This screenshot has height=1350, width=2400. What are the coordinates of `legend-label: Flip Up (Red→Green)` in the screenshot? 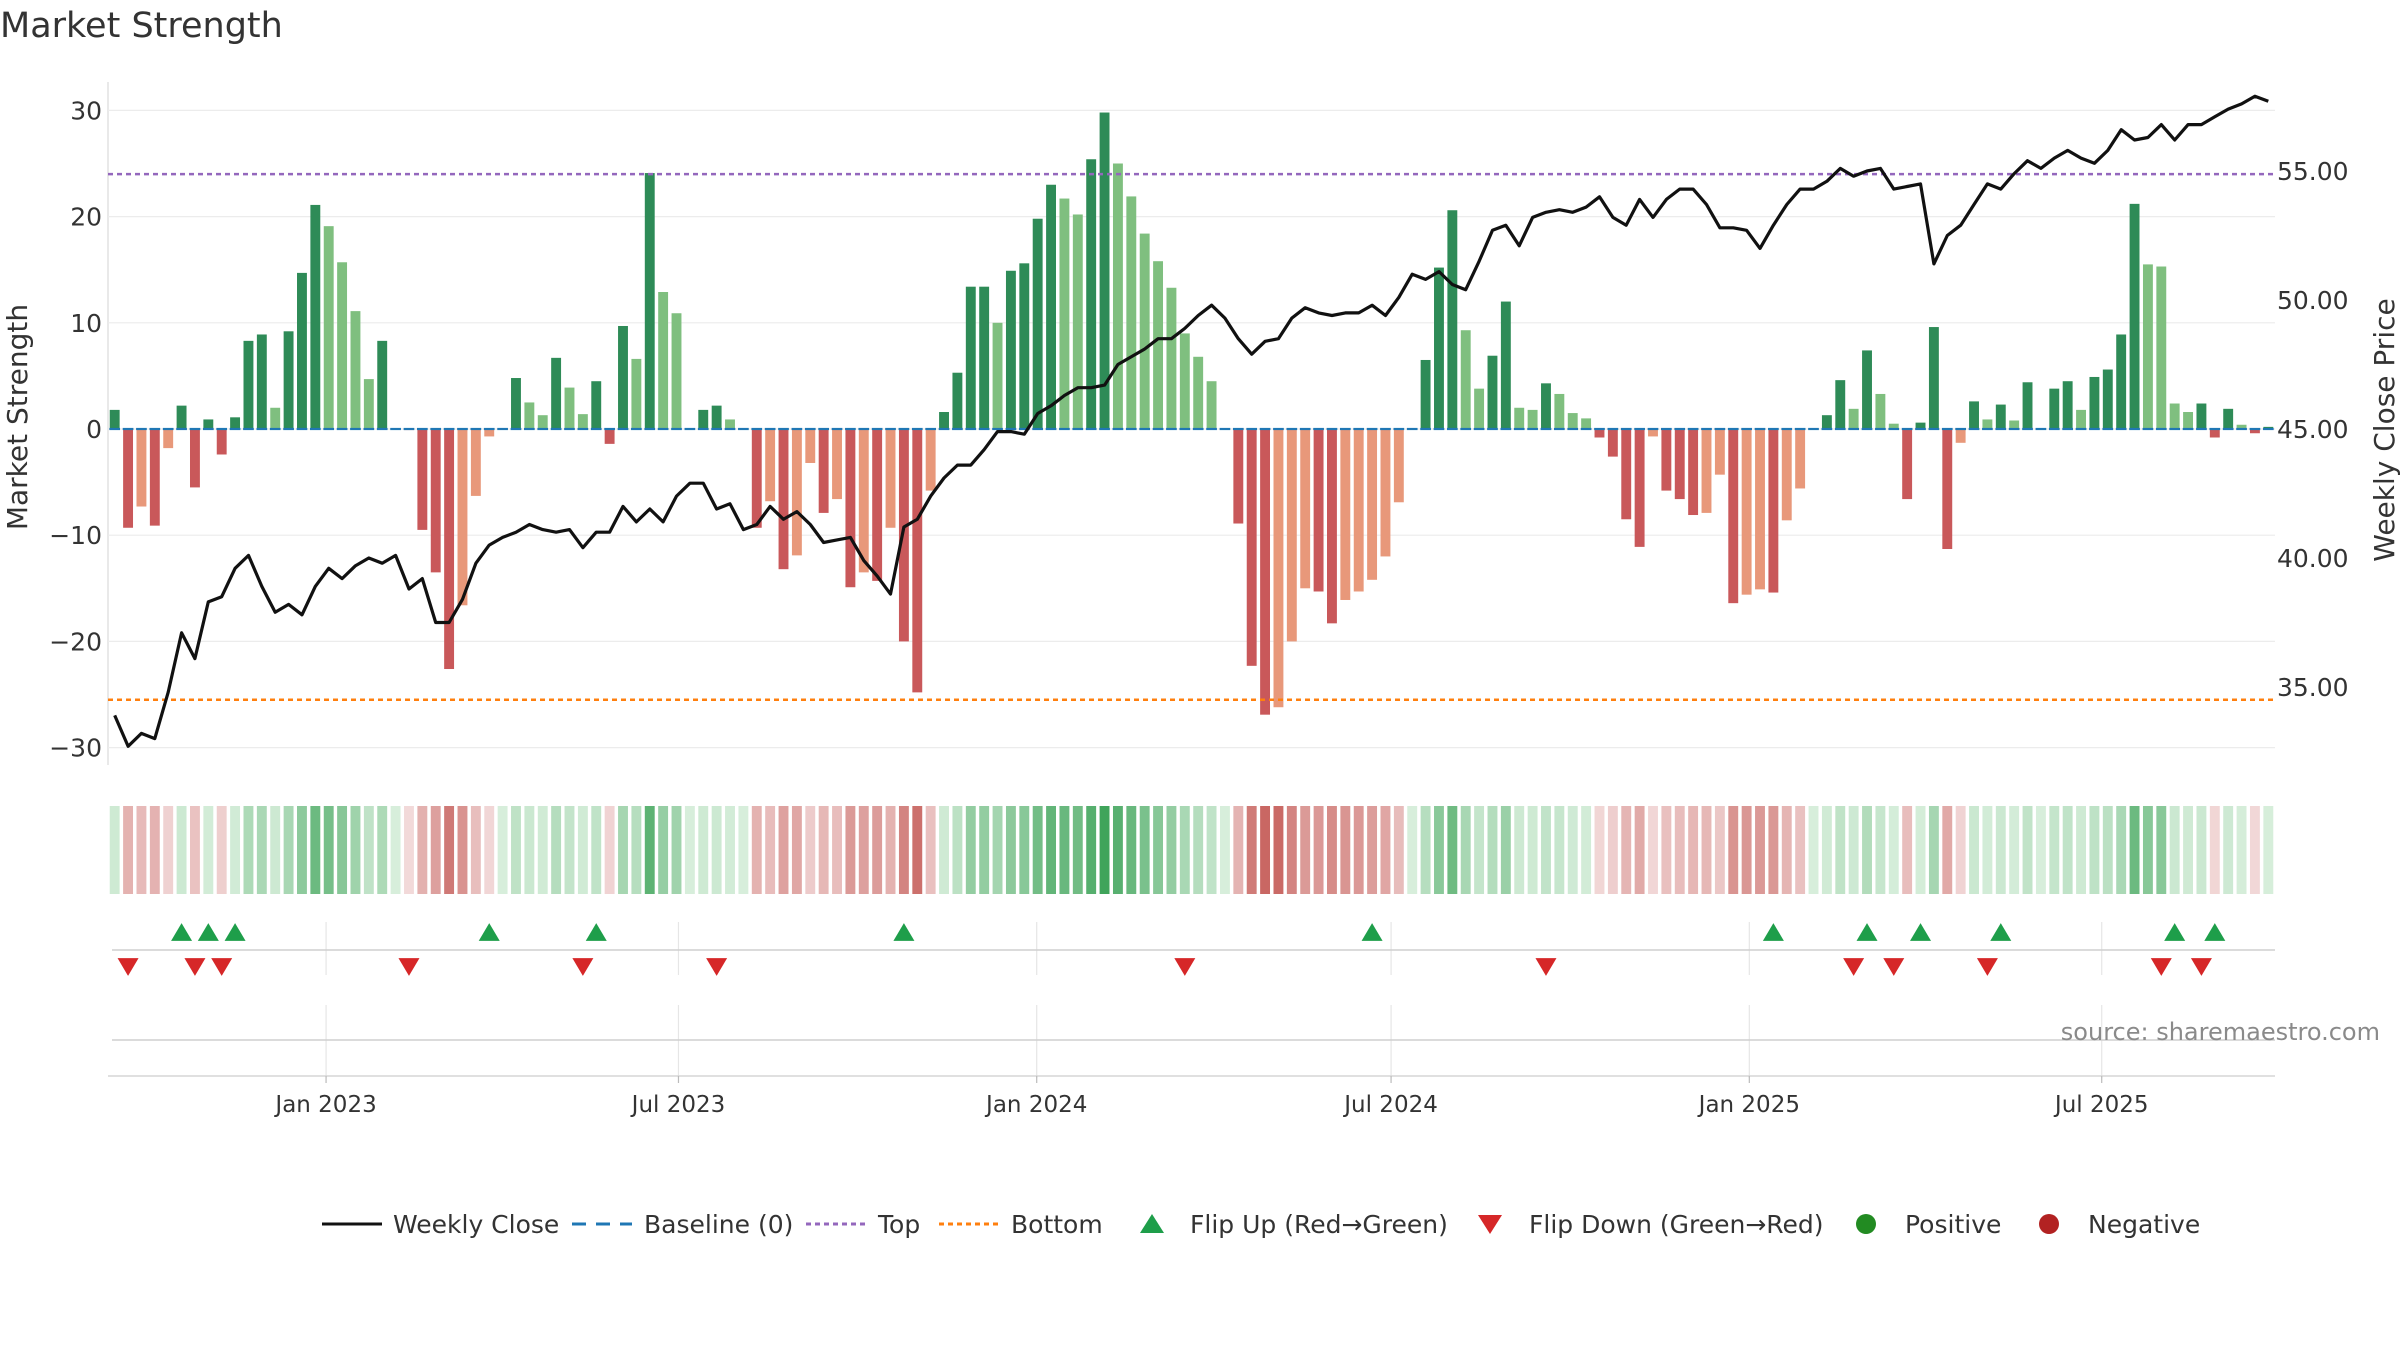 It's located at (1319, 1224).